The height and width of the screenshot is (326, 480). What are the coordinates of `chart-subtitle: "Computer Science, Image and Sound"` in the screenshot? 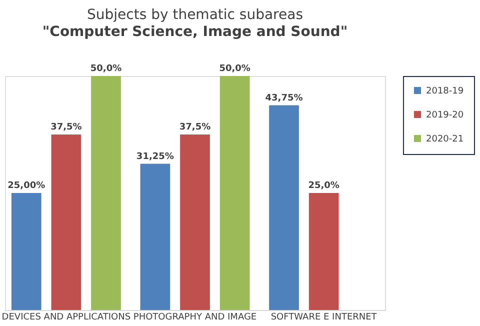 It's located at (195, 32).